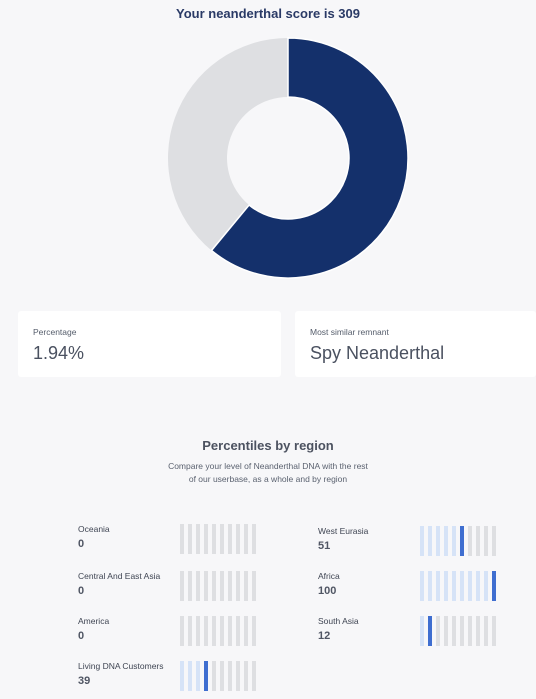 This screenshot has height=699, width=536. What do you see at coordinates (55, 332) in the screenshot?
I see `percentage-label: Percentage` at bounding box center [55, 332].